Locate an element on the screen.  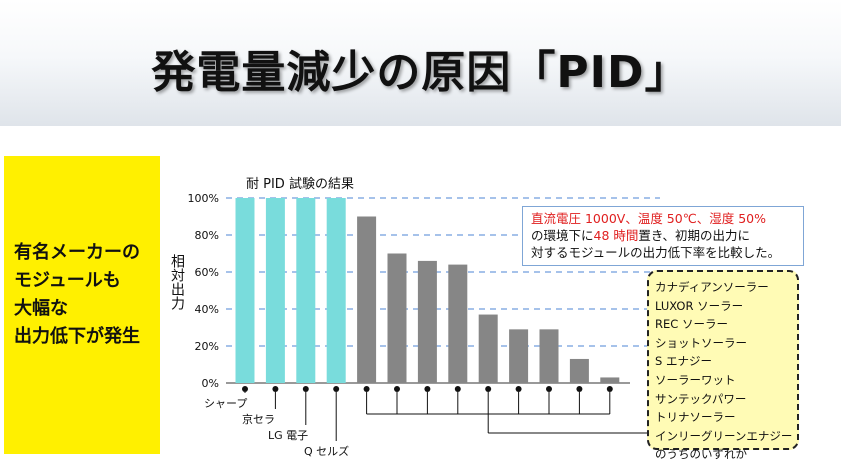
callout-line-1: 有名メーカーの is located at coordinates (77, 252).